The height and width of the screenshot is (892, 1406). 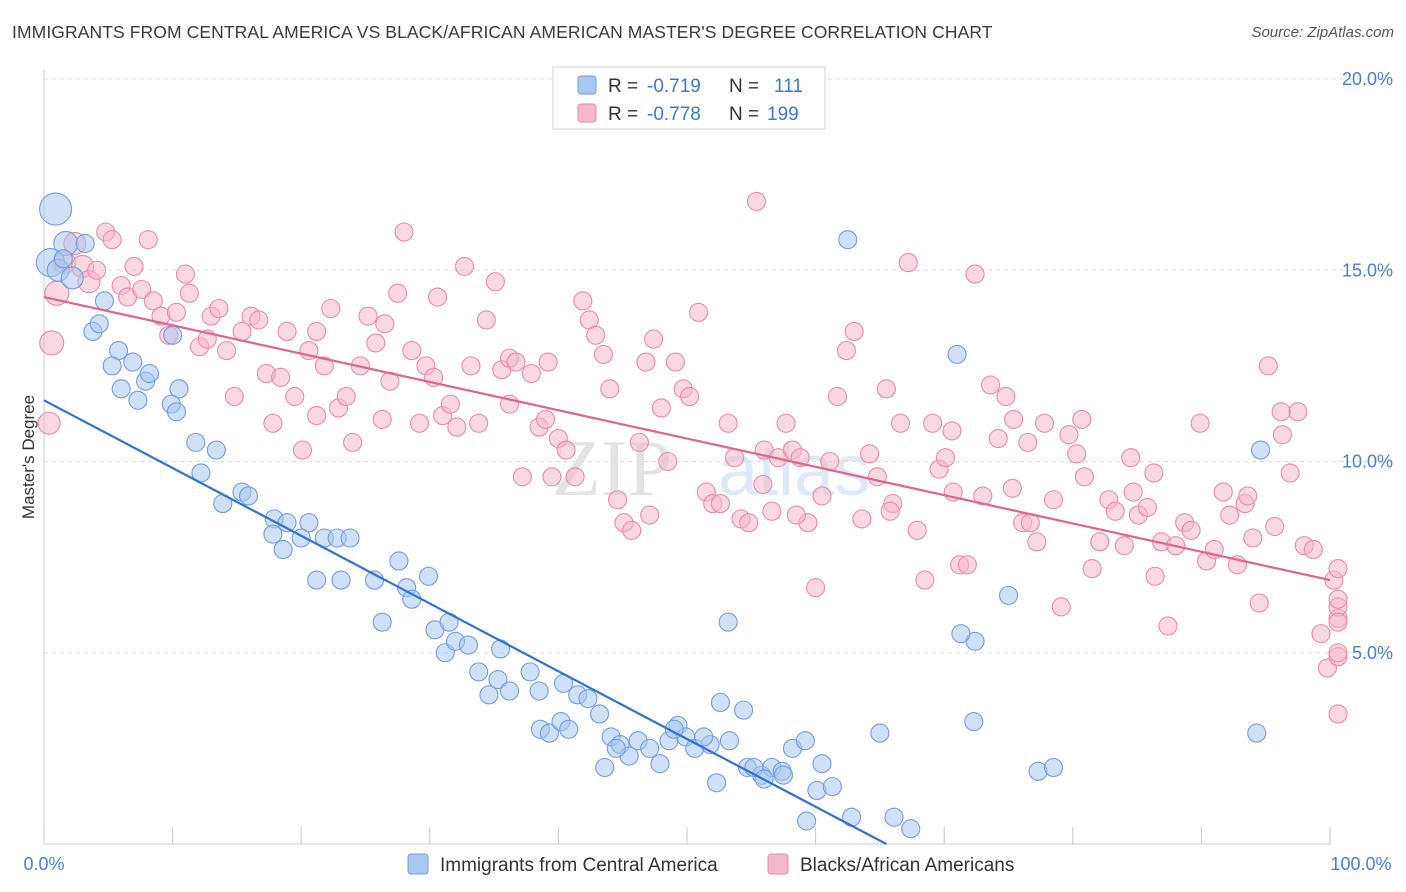 What do you see at coordinates (907, 865) in the screenshot?
I see `legend-label-blacks: Blacks/African Americans` at bounding box center [907, 865].